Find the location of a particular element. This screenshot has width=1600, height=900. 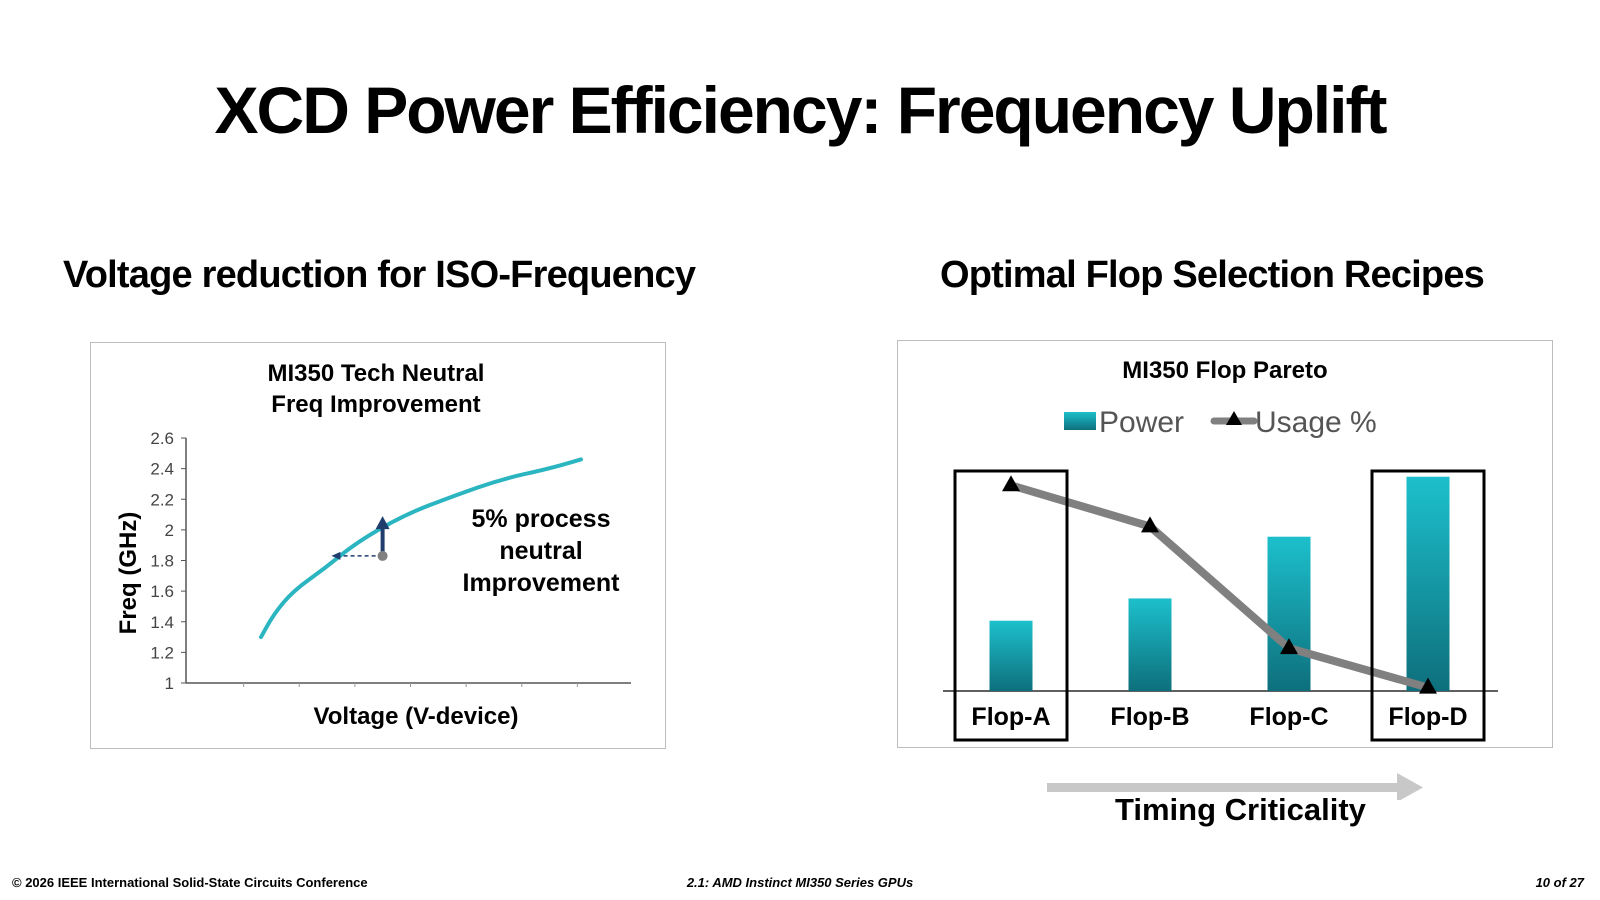

timing-criticality is located at coordinates (1245, 810).